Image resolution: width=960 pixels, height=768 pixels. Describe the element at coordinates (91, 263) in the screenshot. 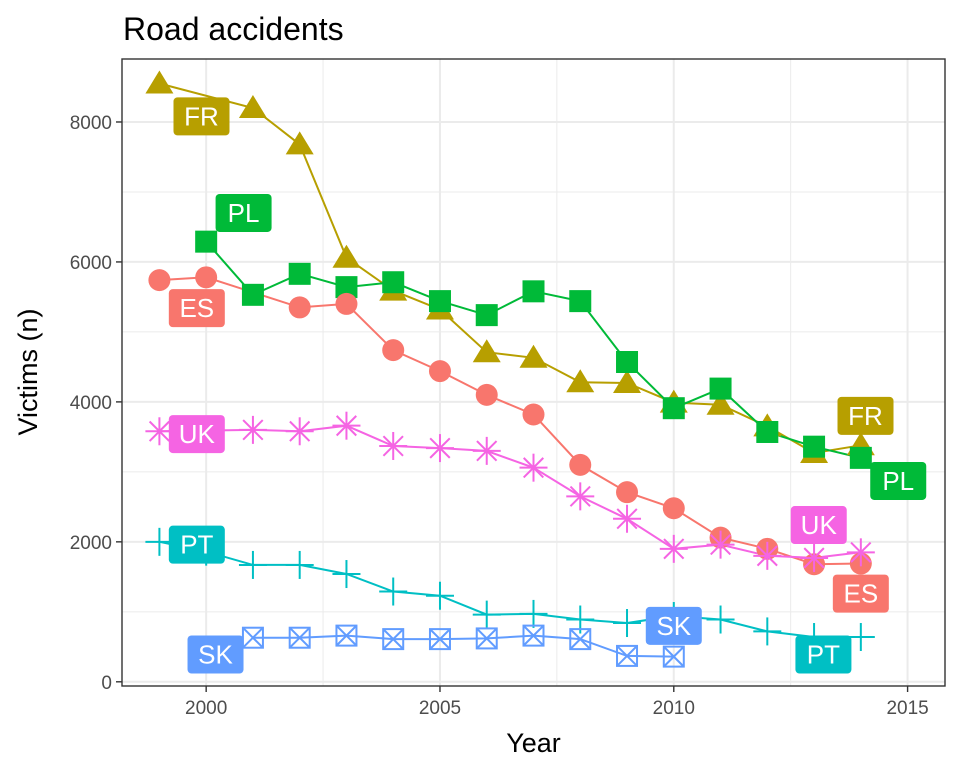

I see `y-tick-label-6000: 6000` at that location.